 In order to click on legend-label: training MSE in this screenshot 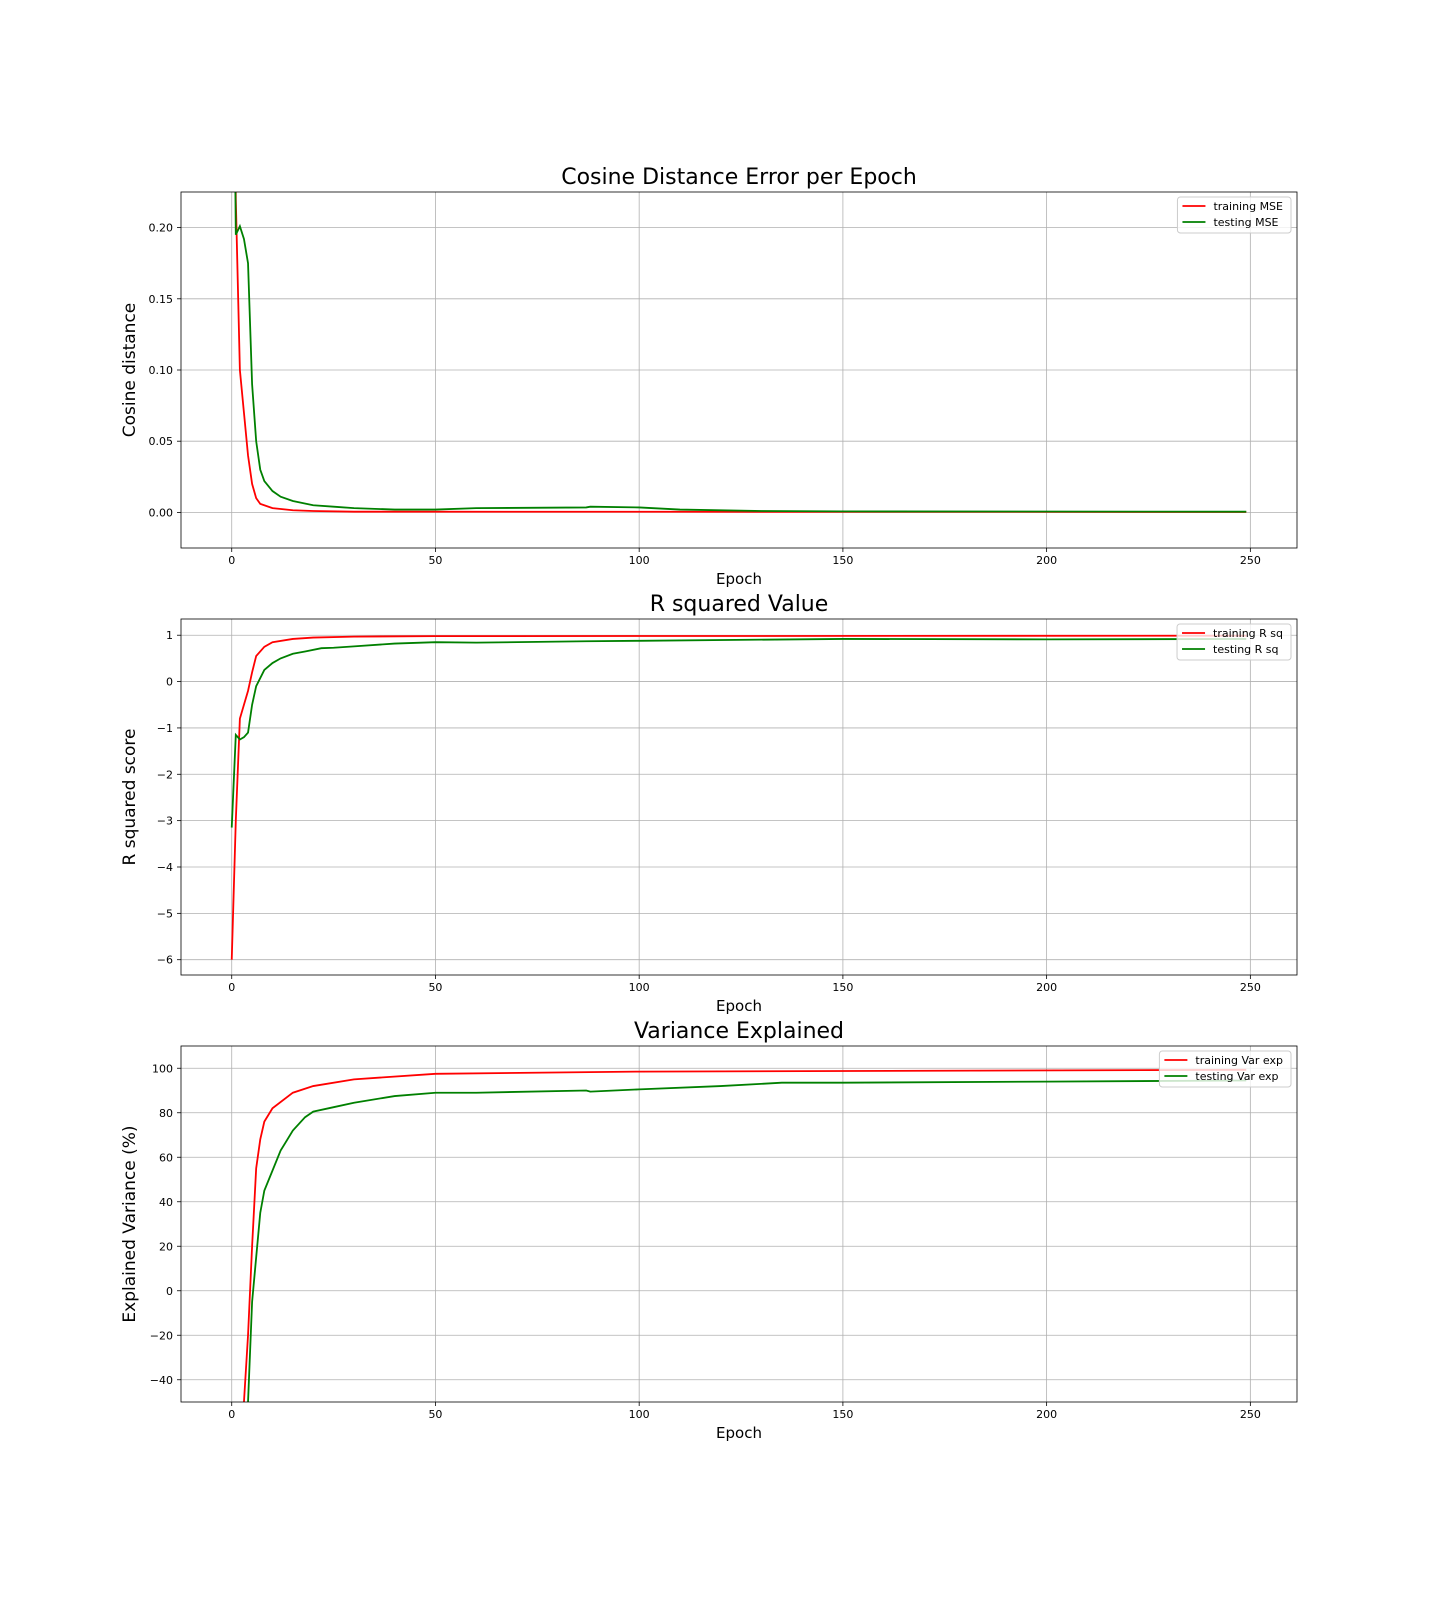, I will do `click(1248, 206)`.